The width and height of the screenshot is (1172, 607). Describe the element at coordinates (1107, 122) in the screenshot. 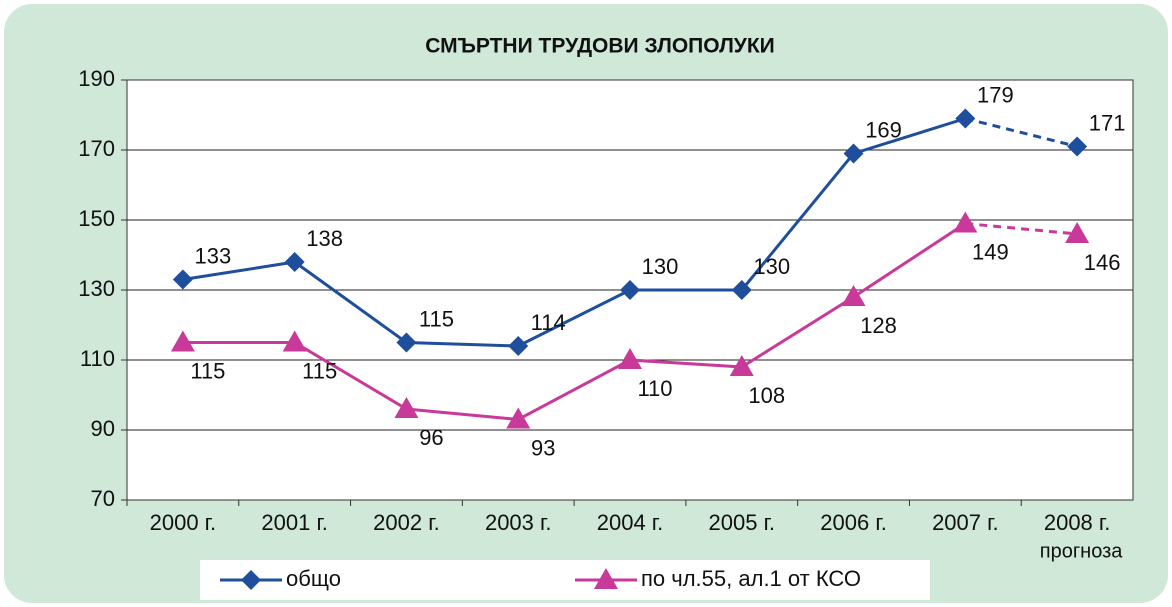

I see `data-label: 171` at that location.